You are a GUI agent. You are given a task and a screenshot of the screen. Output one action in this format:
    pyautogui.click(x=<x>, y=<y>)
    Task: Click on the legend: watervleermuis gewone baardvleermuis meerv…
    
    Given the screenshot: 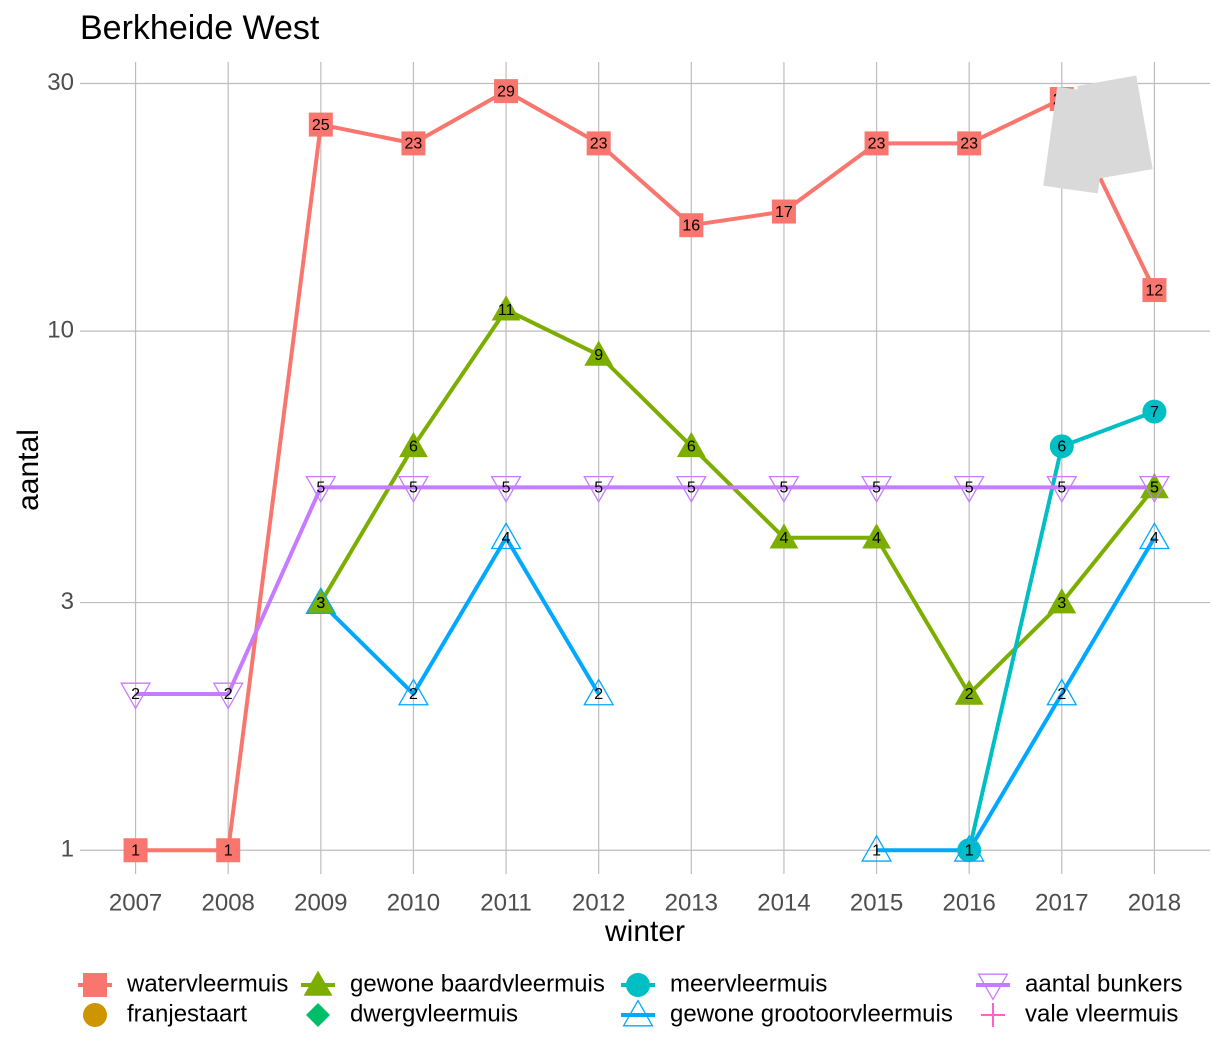 What is the action you would take?
    pyautogui.click(x=630, y=998)
    